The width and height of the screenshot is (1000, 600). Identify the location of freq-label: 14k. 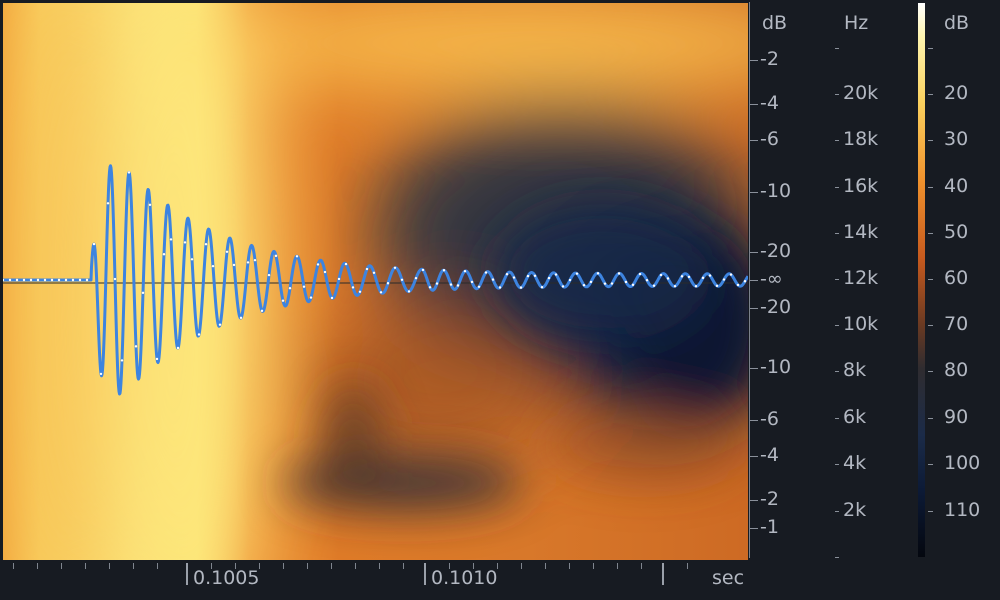
(861, 232).